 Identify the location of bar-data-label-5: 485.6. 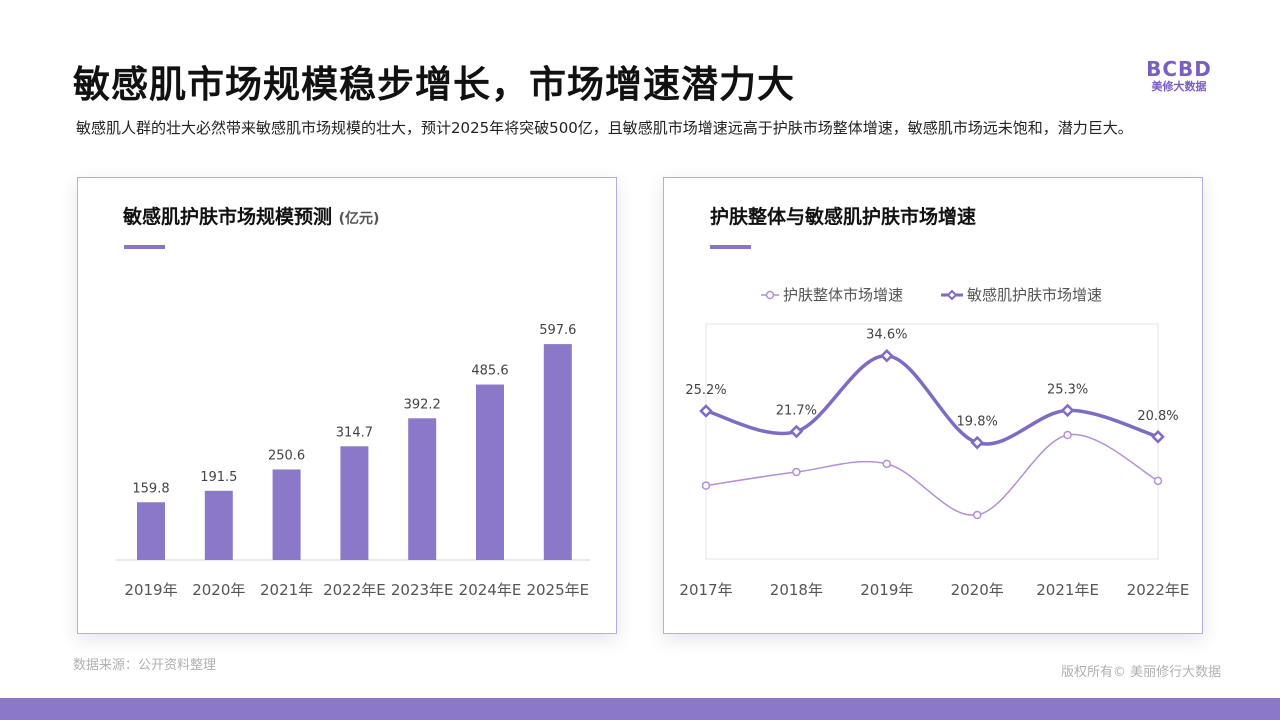
(489, 371).